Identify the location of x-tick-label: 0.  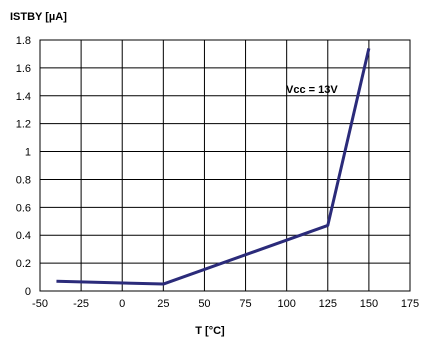
(122, 304).